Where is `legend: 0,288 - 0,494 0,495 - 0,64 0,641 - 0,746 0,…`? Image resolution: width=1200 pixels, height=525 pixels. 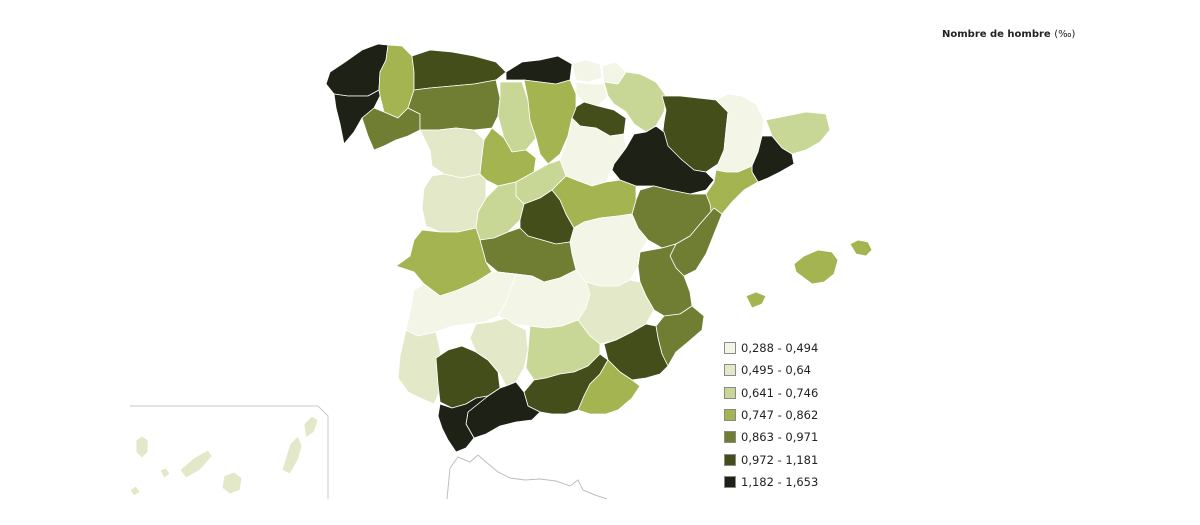 legend: 0,288 - 0,494 0,495 - 0,64 0,641 - 0,746 0,… is located at coordinates (814, 415).